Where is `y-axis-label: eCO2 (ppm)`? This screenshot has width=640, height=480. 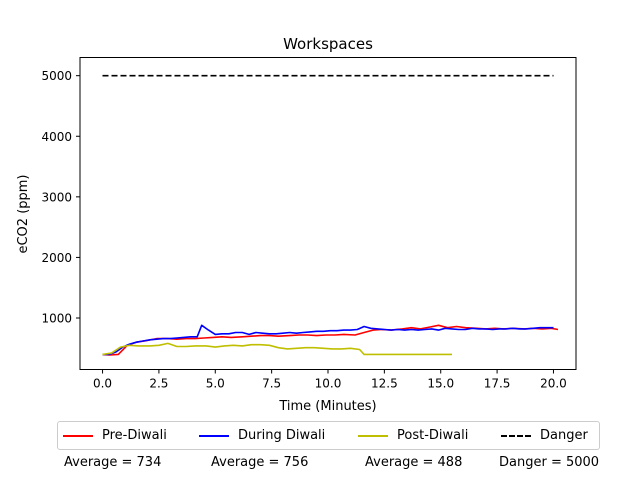 y-axis-label: eCO2 (ppm) is located at coordinates (23, 213).